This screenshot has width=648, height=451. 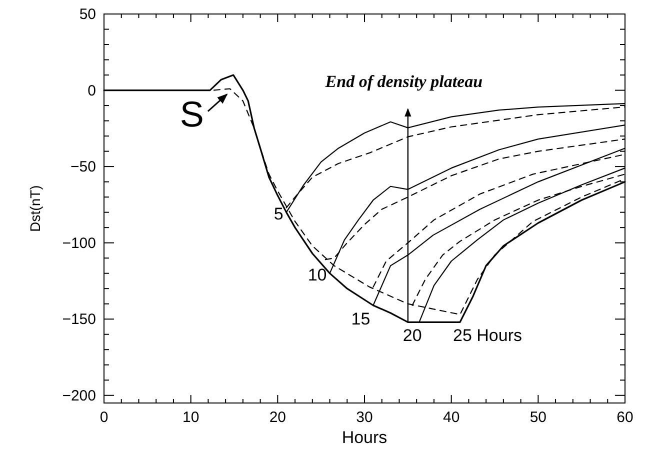 I want to click on annotation: 25 Hours, so click(x=487, y=336).